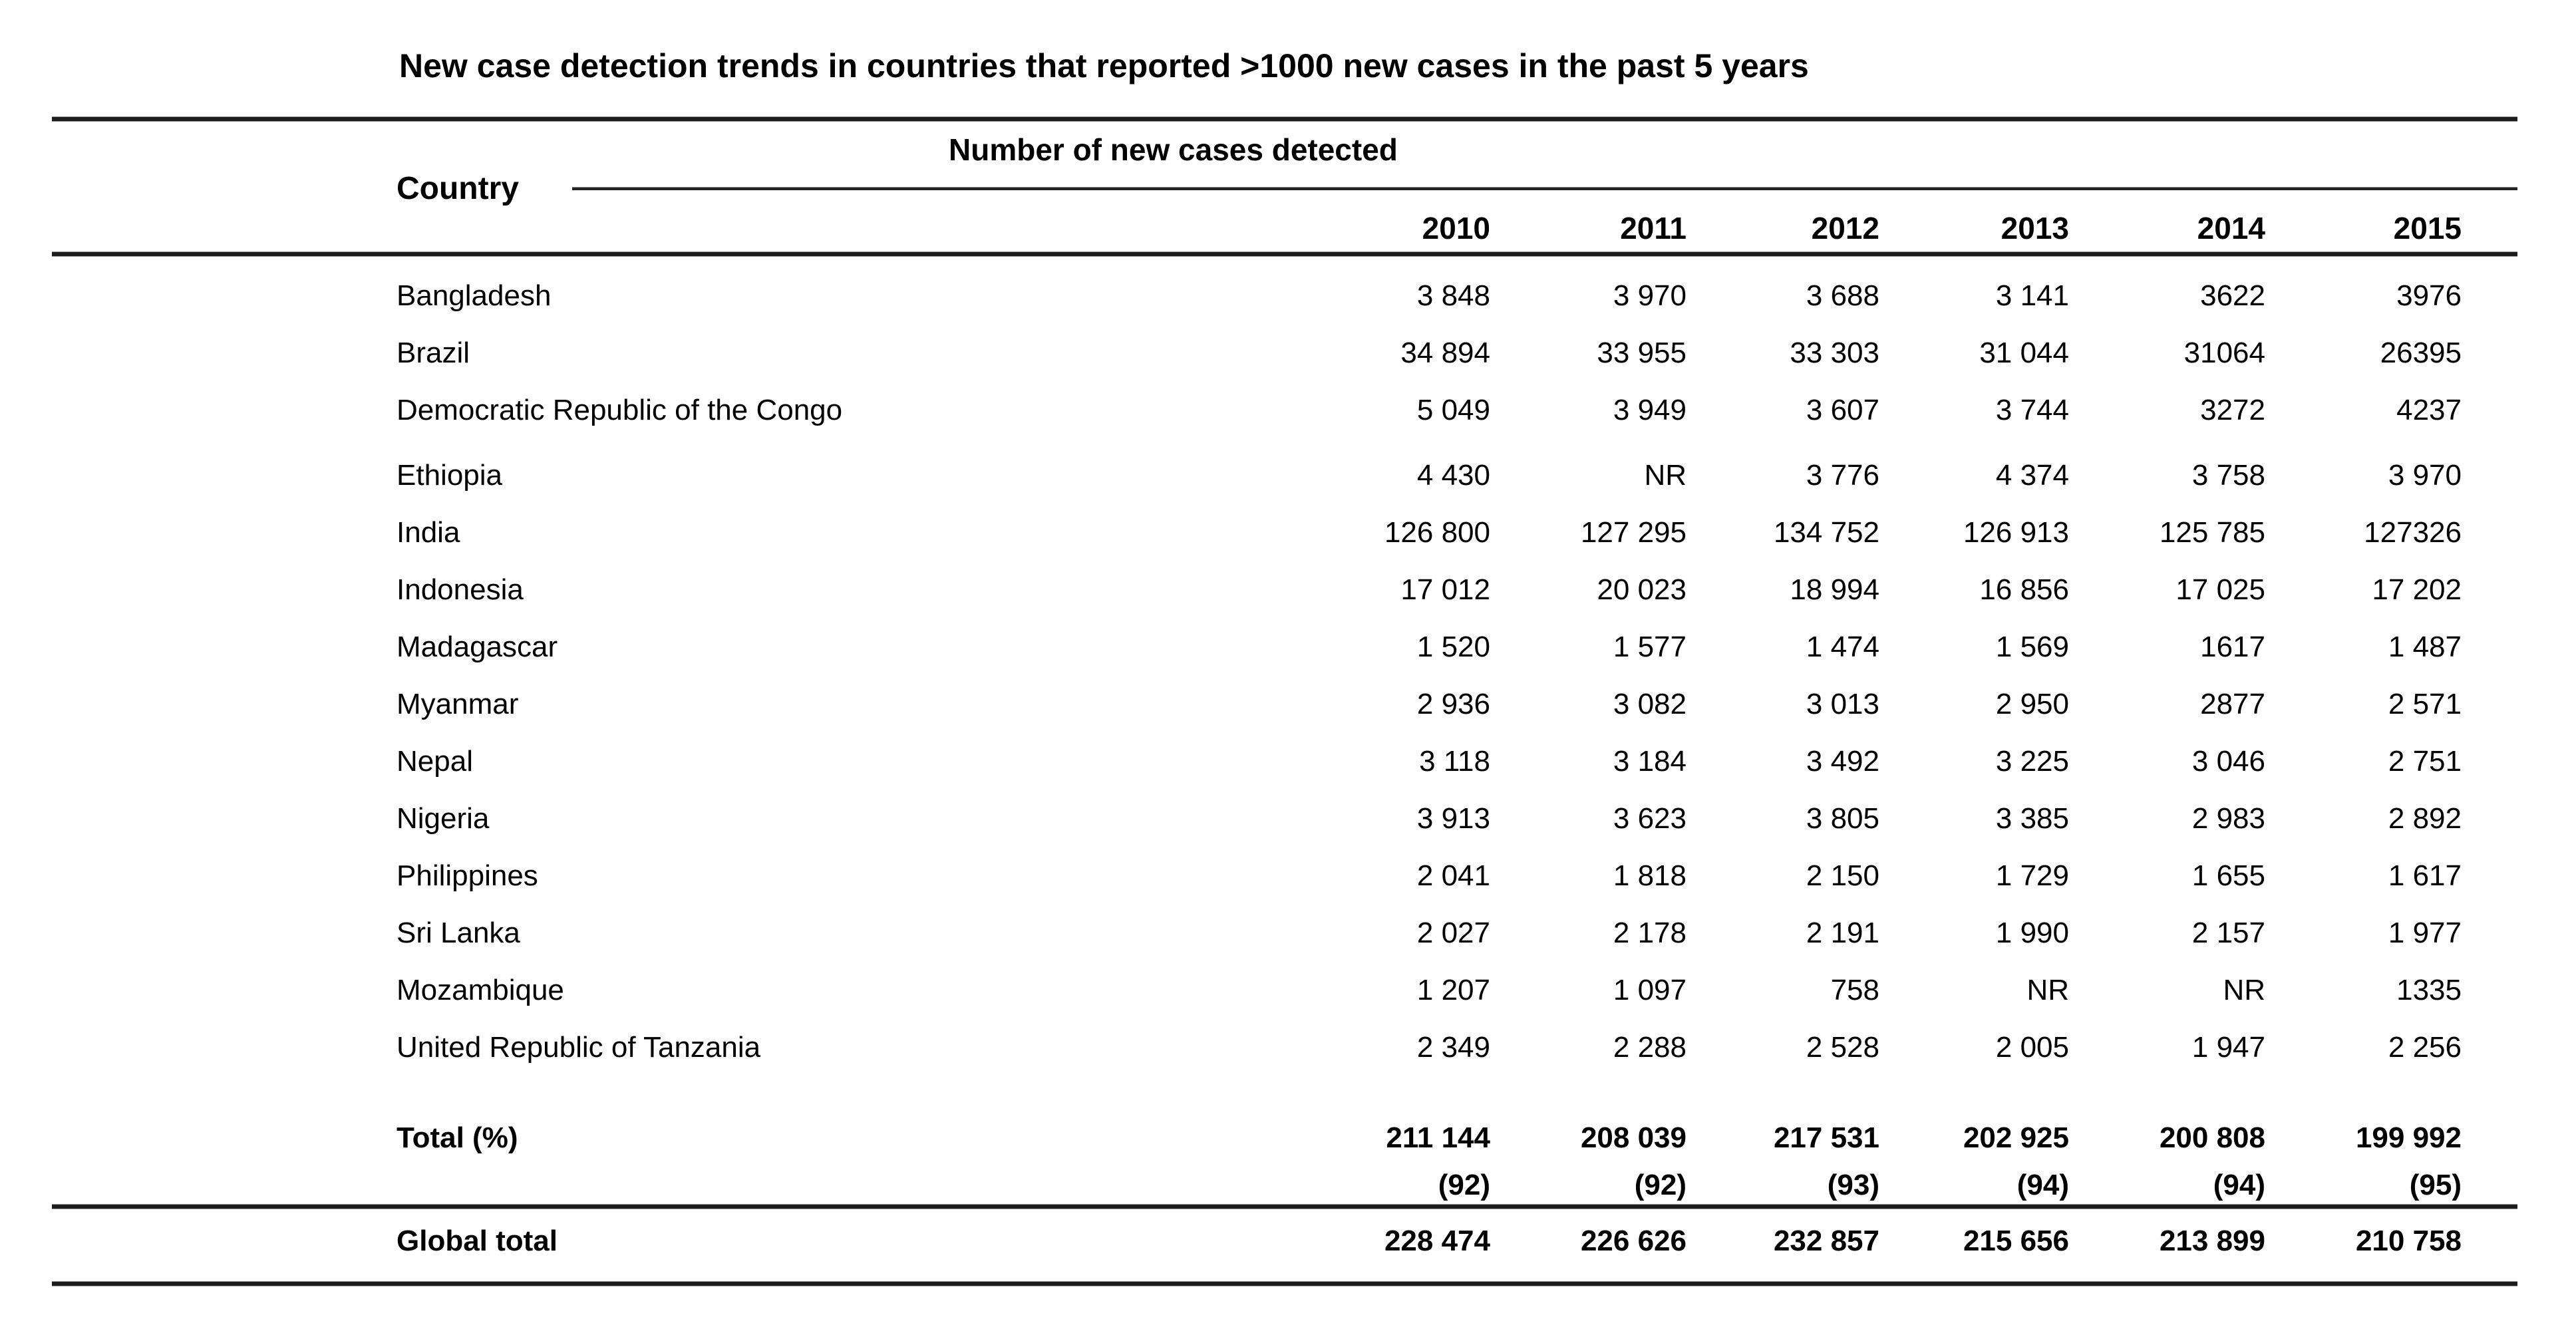 The width and height of the screenshot is (2576, 1325). What do you see at coordinates (2228, 762) in the screenshot?
I see `value-cell: 3 046` at bounding box center [2228, 762].